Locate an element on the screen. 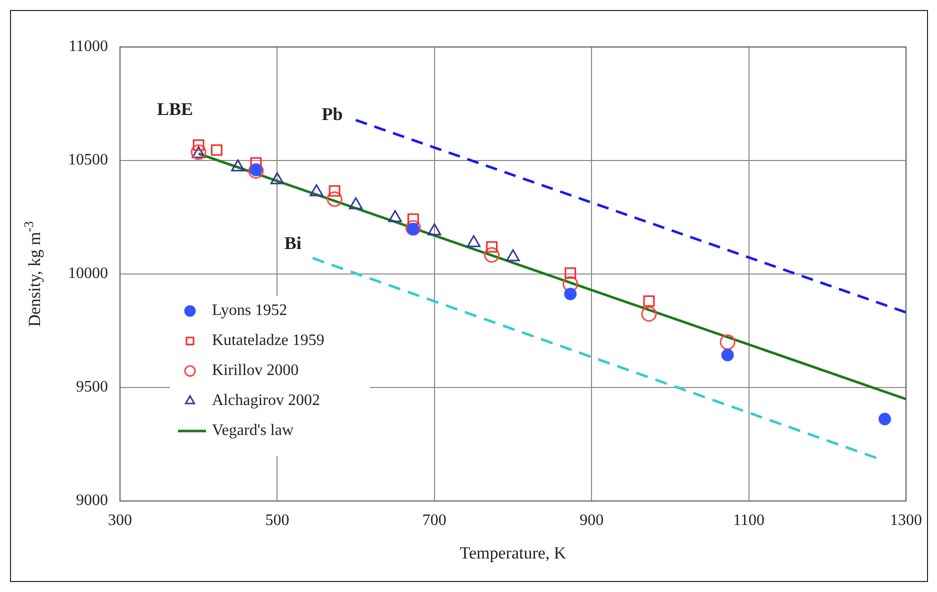 This screenshot has height=592, width=937. annotation: LBE is located at coordinates (175, 109).